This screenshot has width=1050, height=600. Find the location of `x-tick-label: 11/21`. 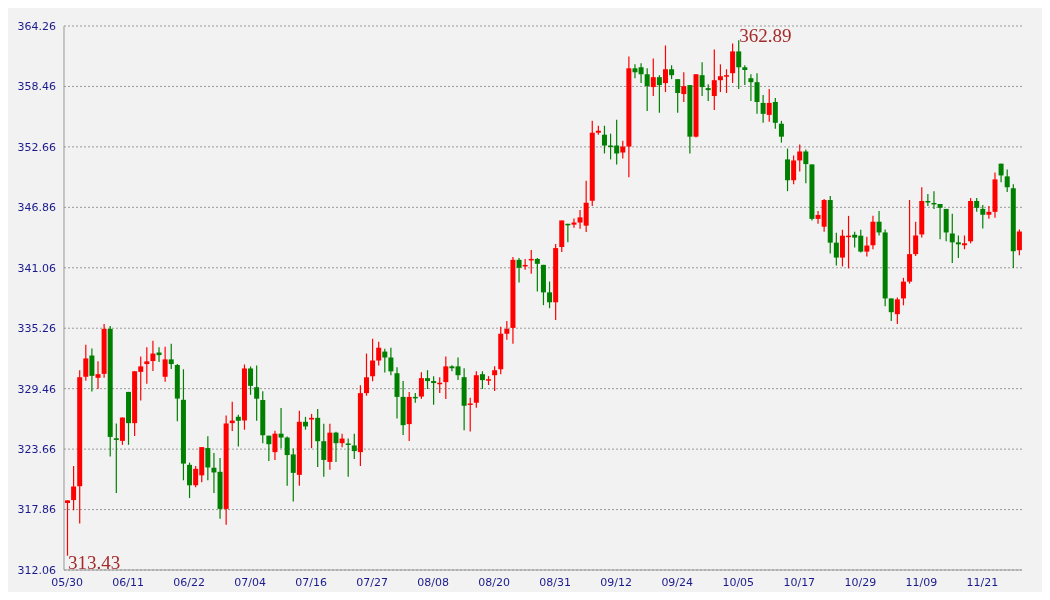

x-tick-label: 11/21 is located at coordinates (982, 582).